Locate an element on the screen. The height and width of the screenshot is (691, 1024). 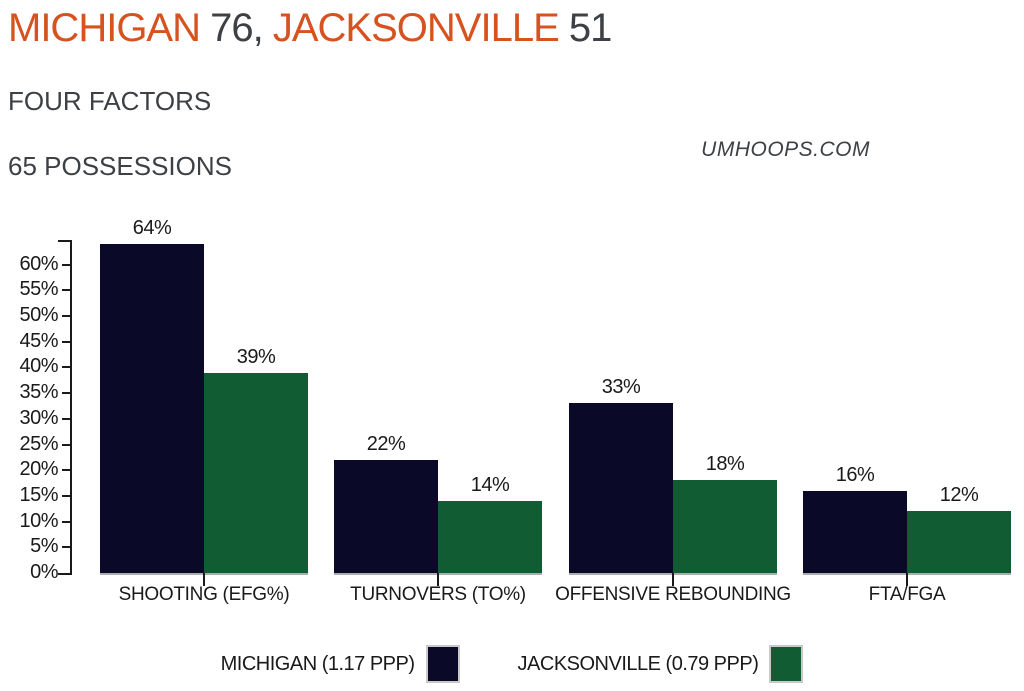
y-axis-tick-label: 25% is located at coordinates (38, 443).